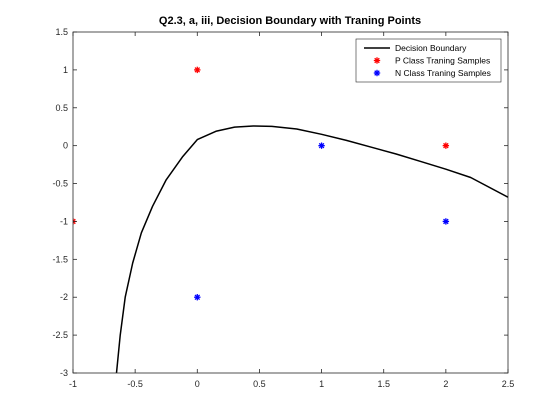  What do you see at coordinates (431, 48) in the screenshot?
I see `legend-entry-label: Decision Boundary` at bounding box center [431, 48].